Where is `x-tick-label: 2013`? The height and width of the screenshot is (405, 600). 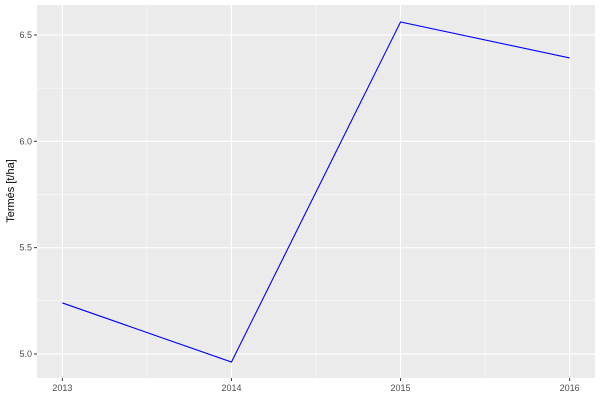 x-tick-label: 2013 is located at coordinates (62, 388).